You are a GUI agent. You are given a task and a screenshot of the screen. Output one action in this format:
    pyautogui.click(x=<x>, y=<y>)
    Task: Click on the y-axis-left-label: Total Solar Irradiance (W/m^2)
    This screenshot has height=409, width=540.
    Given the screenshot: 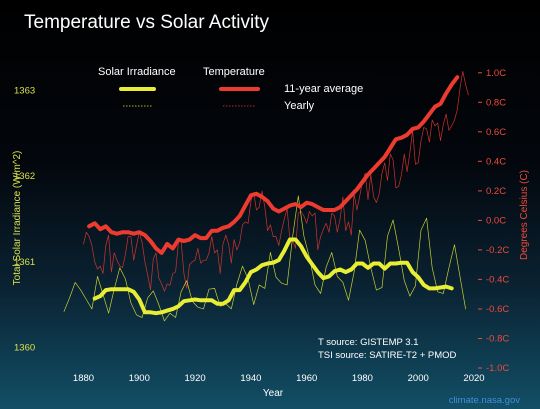 What is the action you would take?
    pyautogui.click(x=17, y=218)
    